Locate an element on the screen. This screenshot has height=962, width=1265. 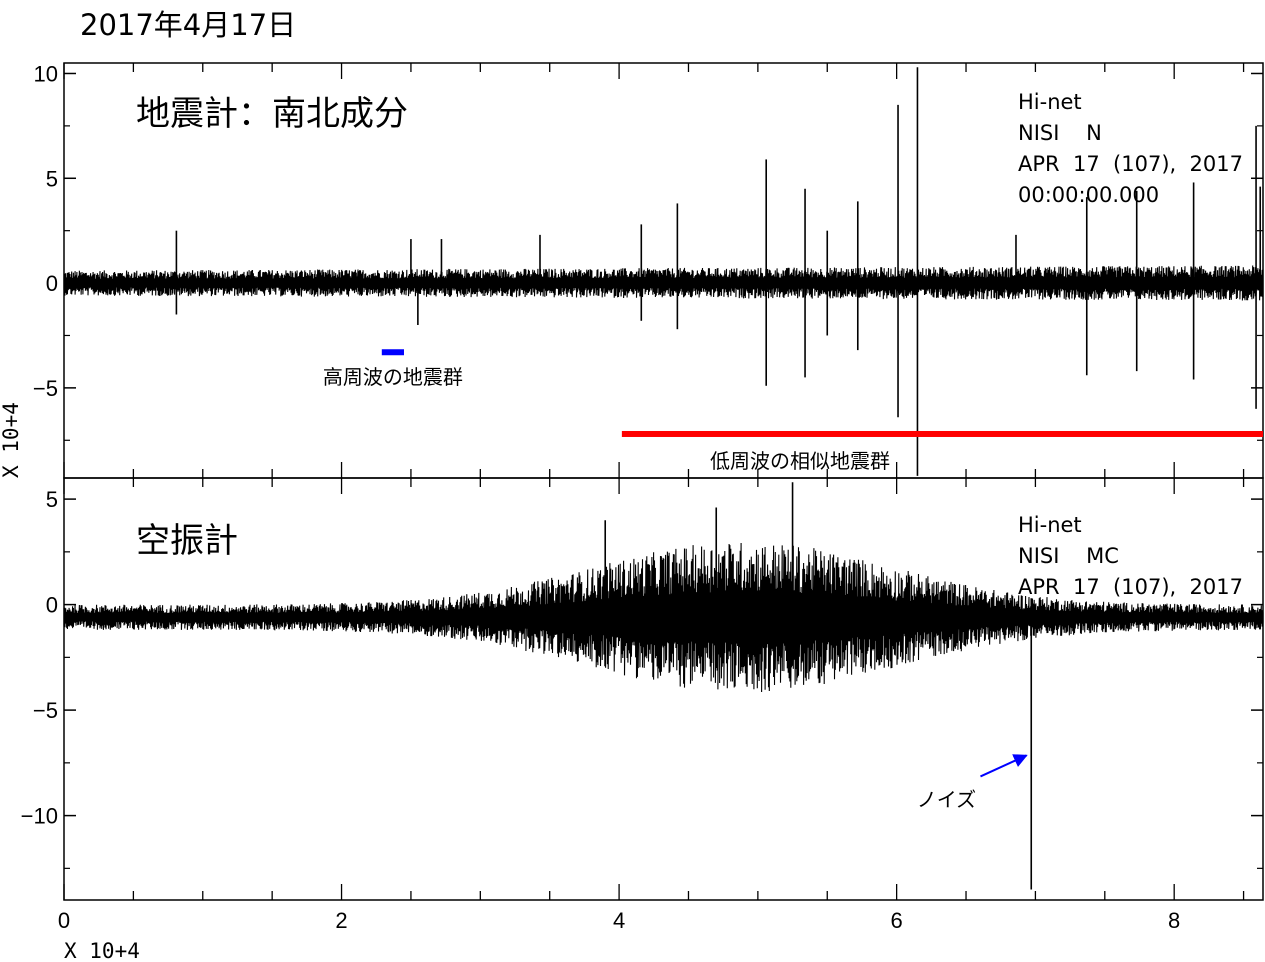
noise-label: ノイズ is located at coordinates (946, 799).